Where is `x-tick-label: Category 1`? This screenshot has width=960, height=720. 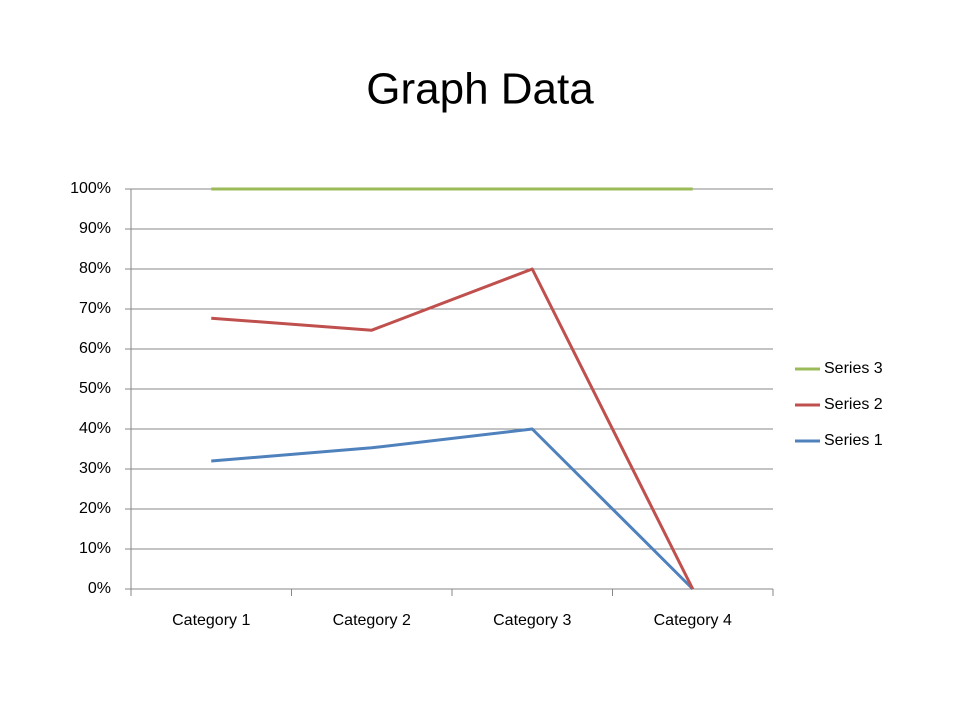 x-tick-label: Category 1 is located at coordinates (211, 620).